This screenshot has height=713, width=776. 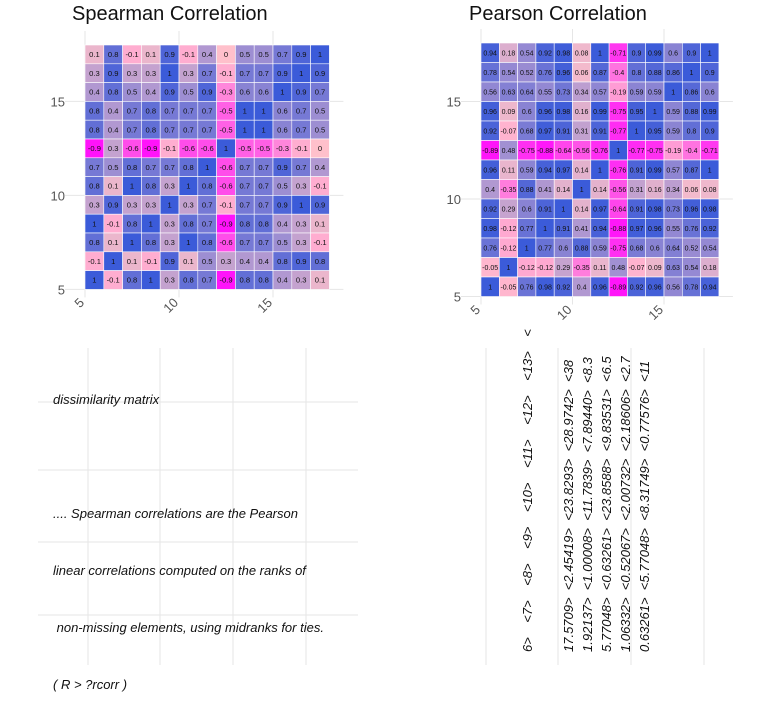 What do you see at coordinates (600, 92) in the screenshot?
I see `cell-label: 0.57` at bounding box center [600, 92].